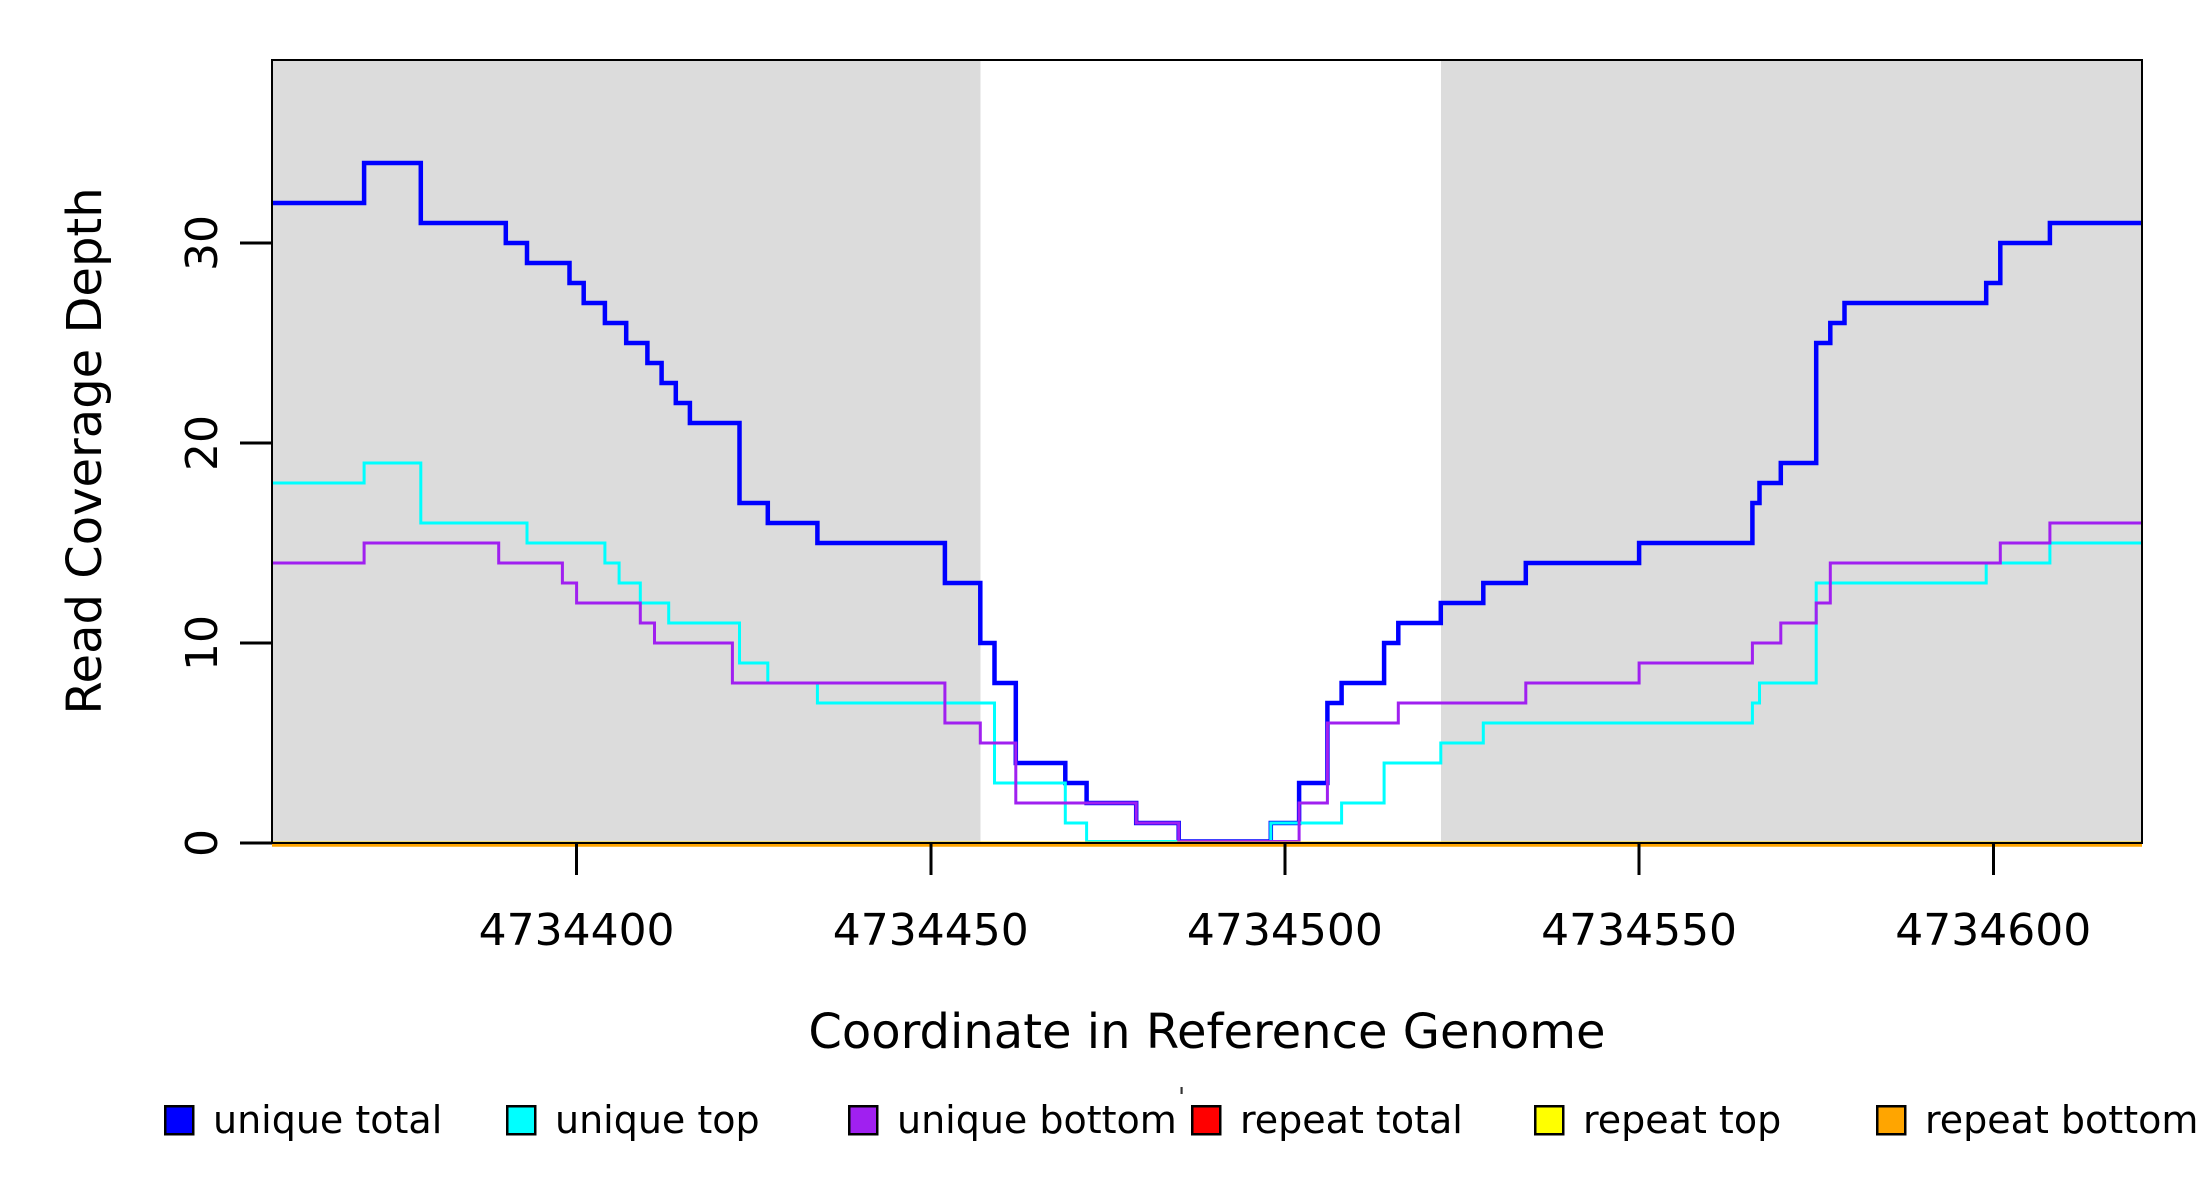 The width and height of the screenshot is (2200, 1200). Describe the element at coordinates (931, 930) in the screenshot. I see `x-tick-label: 4734450` at that location.